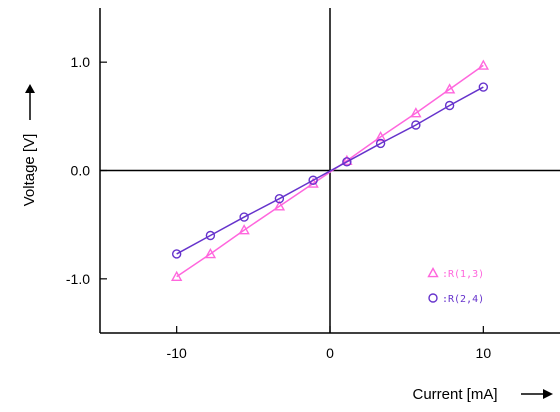 The height and width of the screenshot is (412, 560). Describe the element at coordinates (81, 62) in the screenshot. I see `y-tick-label: 1.0` at that location.